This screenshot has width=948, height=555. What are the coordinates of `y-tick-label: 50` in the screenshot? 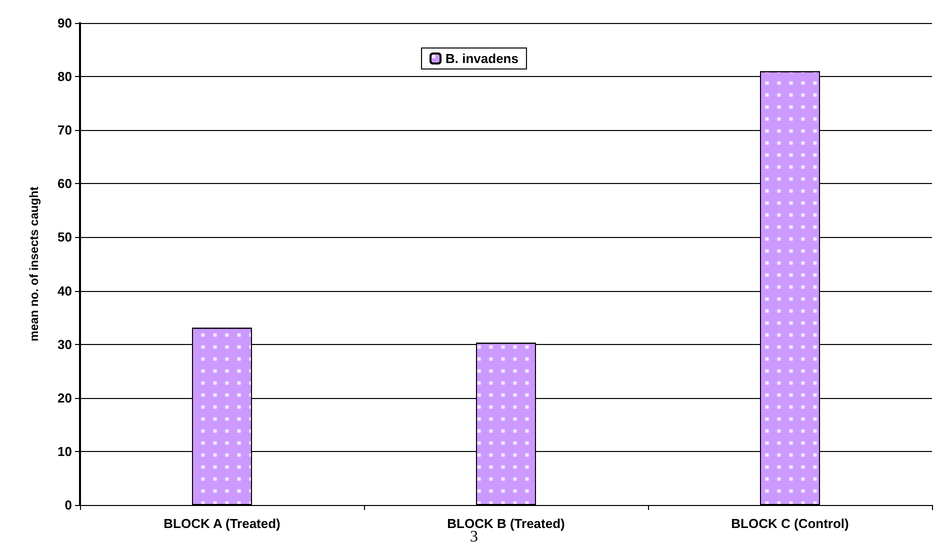 It's located at (65, 237).